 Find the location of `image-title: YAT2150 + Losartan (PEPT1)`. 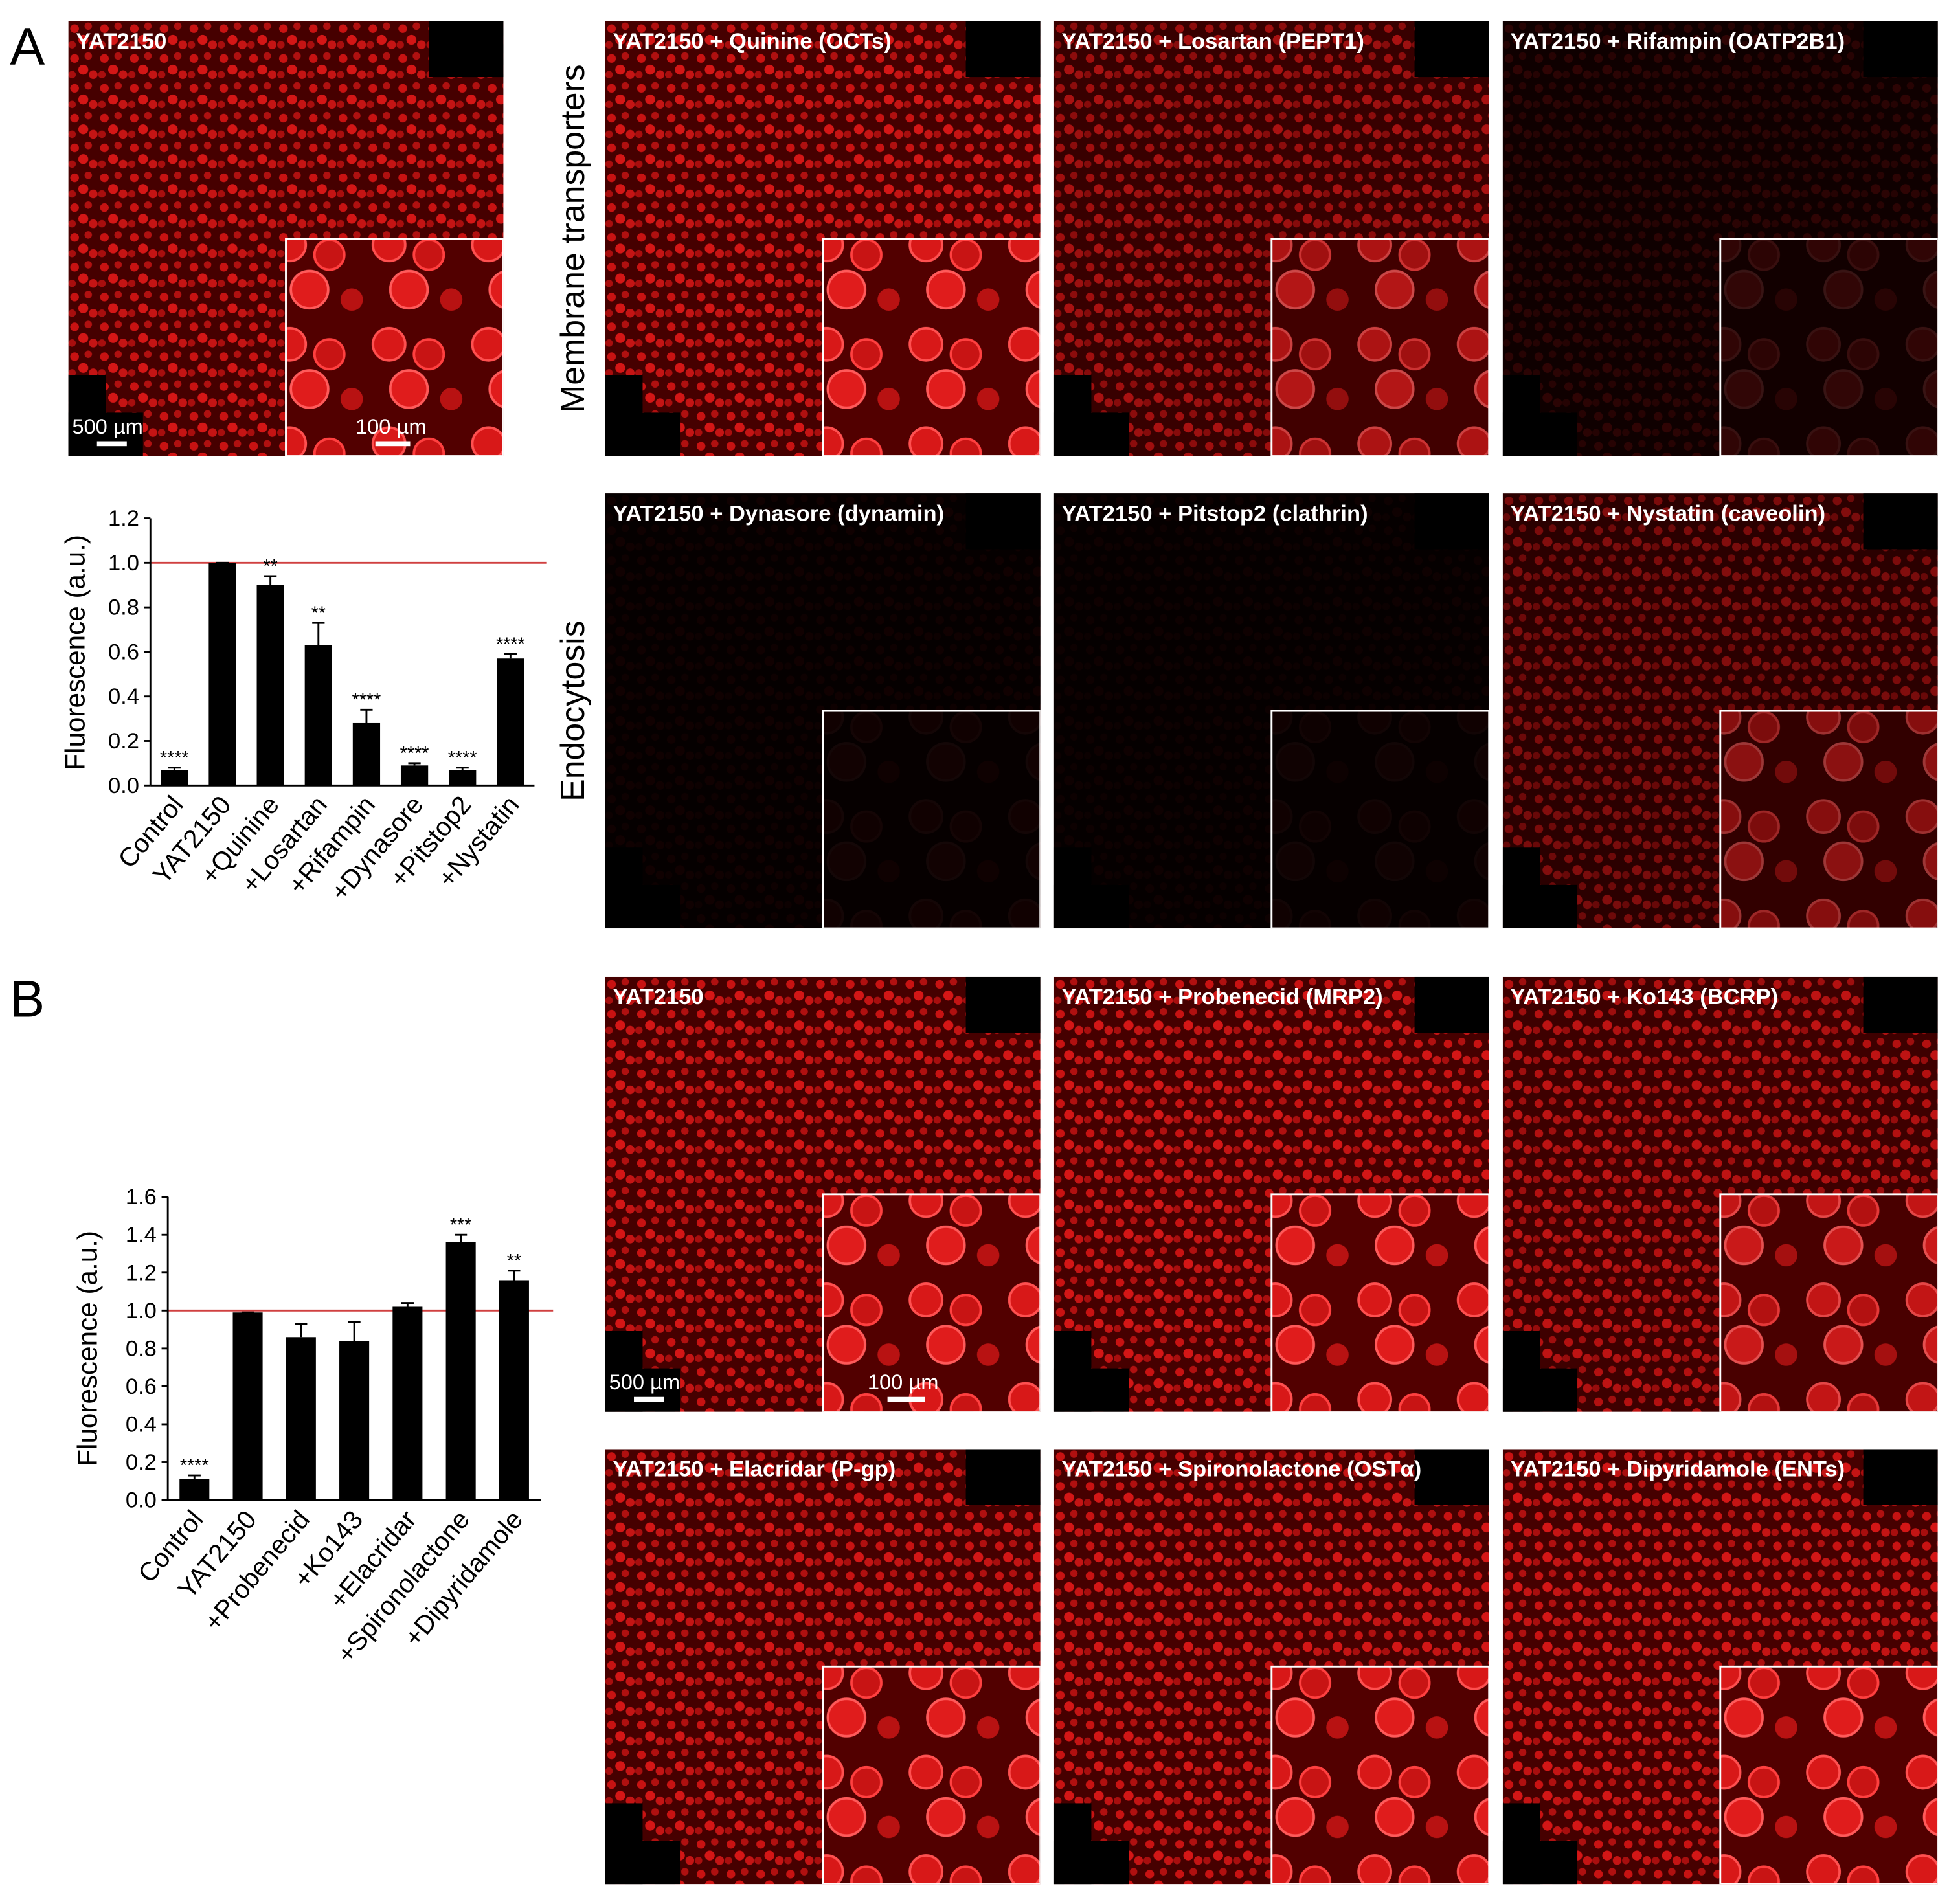

image-title: YAT2150 + Losartan (PEPT1) is located at coordinates (1212, 41).